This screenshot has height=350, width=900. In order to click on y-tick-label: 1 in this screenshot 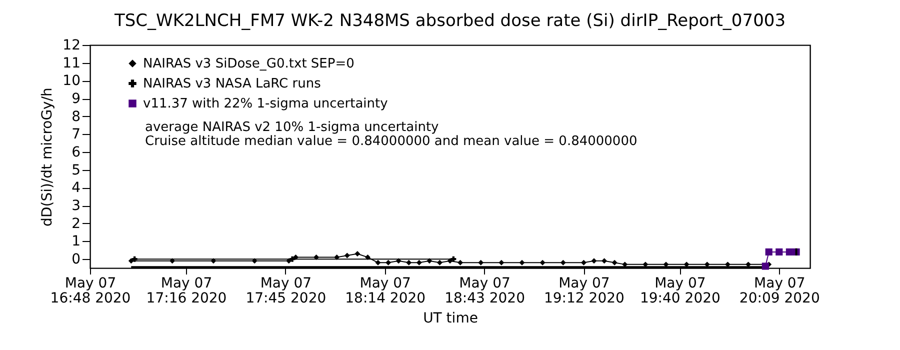, I will do `click(76, 242)`.